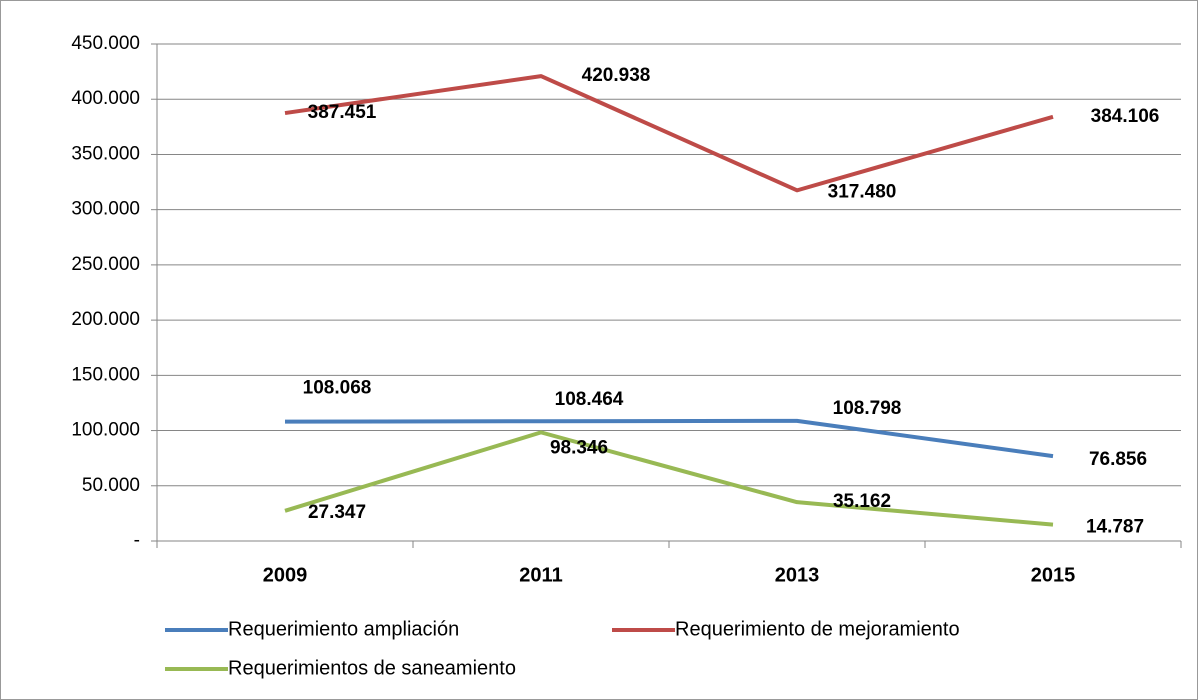 The image size is (1198, 700). I want to click on data-label: 317.480, so click(862, 191).